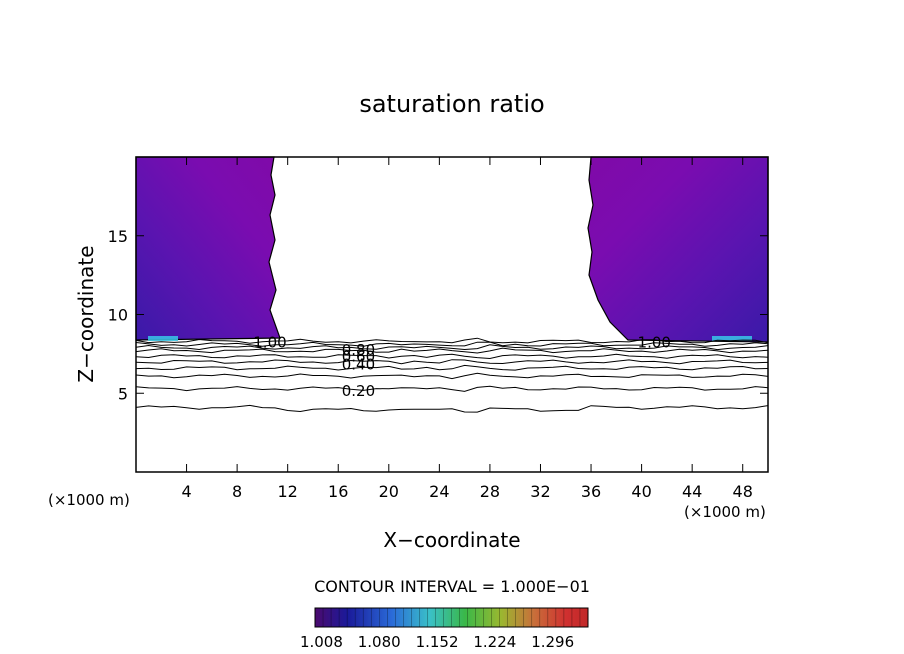 The width and height of the screenshot is (904, 654). What do you see at coordinates (358, 350) in the screenshot?
I see `contour-label: 0.80` at bounding box center [358, 350].